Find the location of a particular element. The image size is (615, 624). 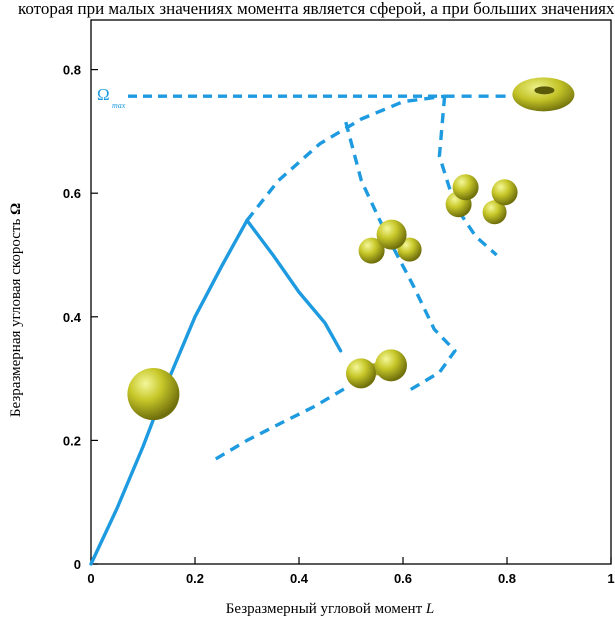

x-tick-label: 0.4 is located at coordinates (299, 578).